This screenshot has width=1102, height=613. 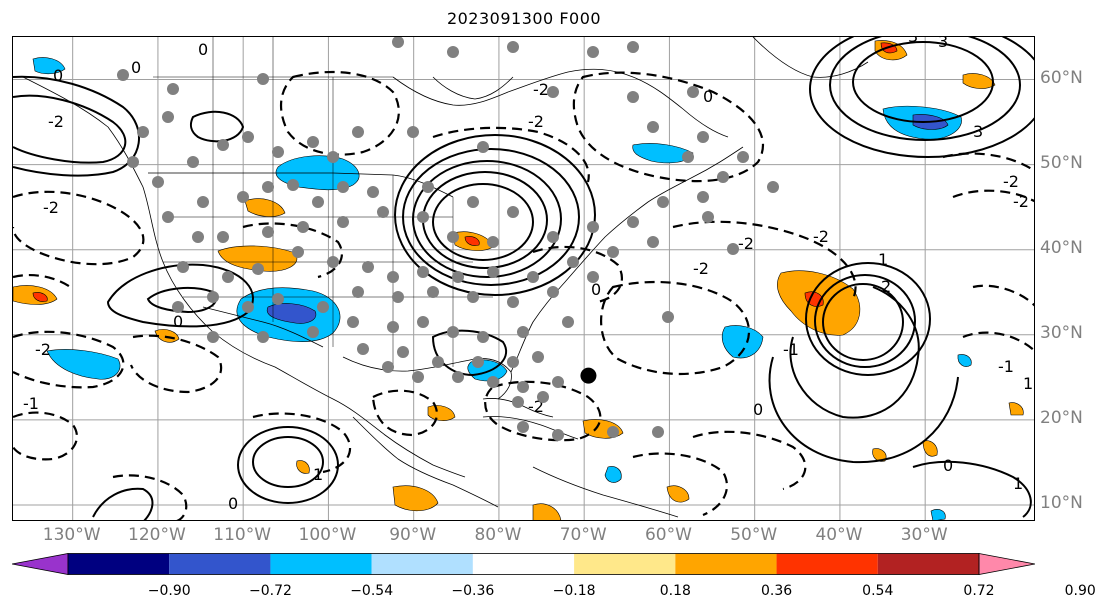 I want to click on longitude-label: 70°W, so click(x=583, y=535).